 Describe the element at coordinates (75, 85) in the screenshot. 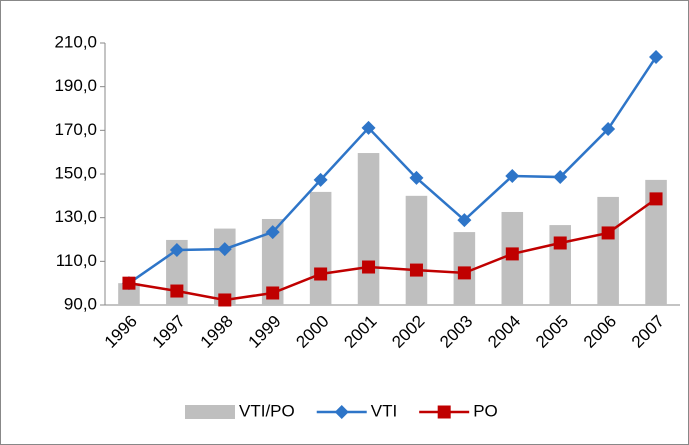

I see `y-tick-label: 190,0` at that location.